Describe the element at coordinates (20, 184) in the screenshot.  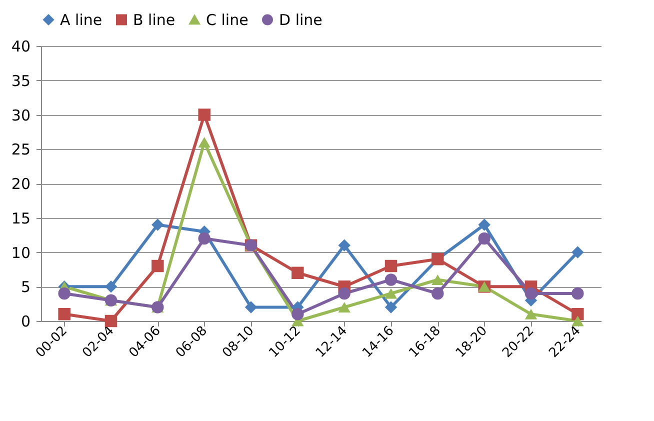
I see `y-tick-label: 20` at that location.